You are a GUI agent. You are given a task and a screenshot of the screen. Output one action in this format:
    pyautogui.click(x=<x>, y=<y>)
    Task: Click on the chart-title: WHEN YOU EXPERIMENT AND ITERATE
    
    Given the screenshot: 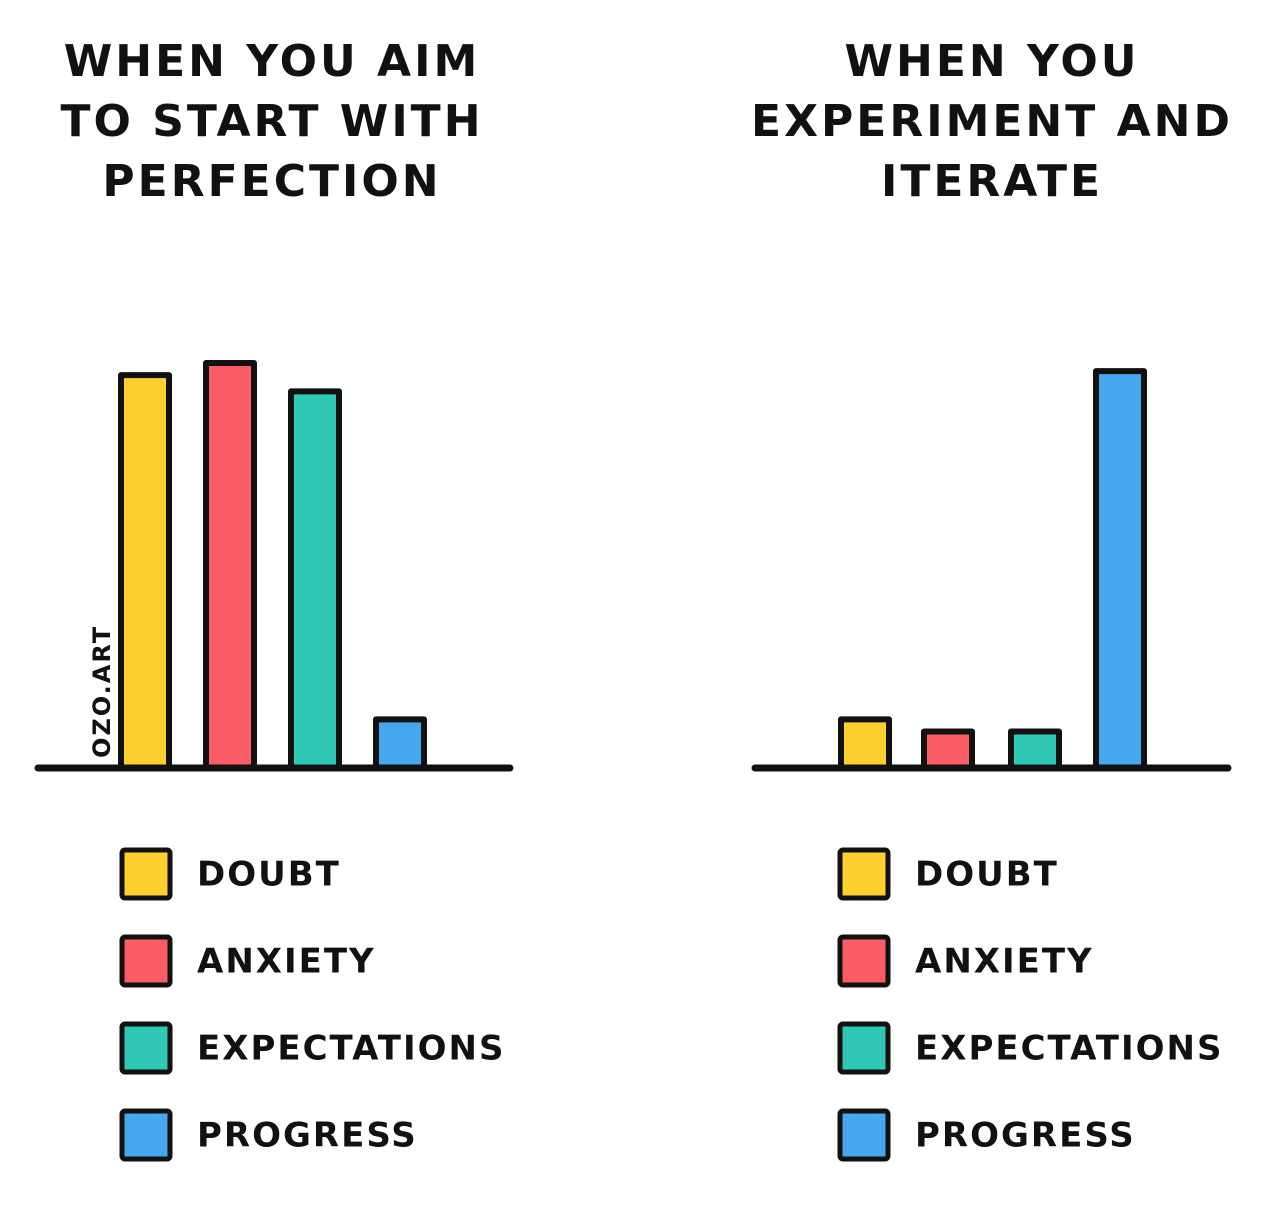 What is the action you would take?
    pyautogui.click(x=992, y=121)
    